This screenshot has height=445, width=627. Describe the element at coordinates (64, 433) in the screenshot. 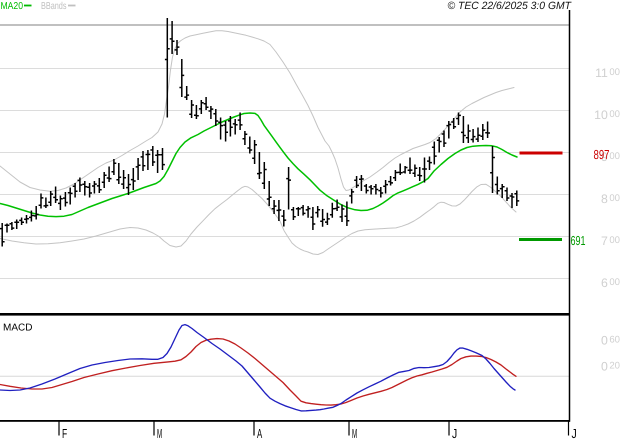

I see `svg-text: F` at that location.